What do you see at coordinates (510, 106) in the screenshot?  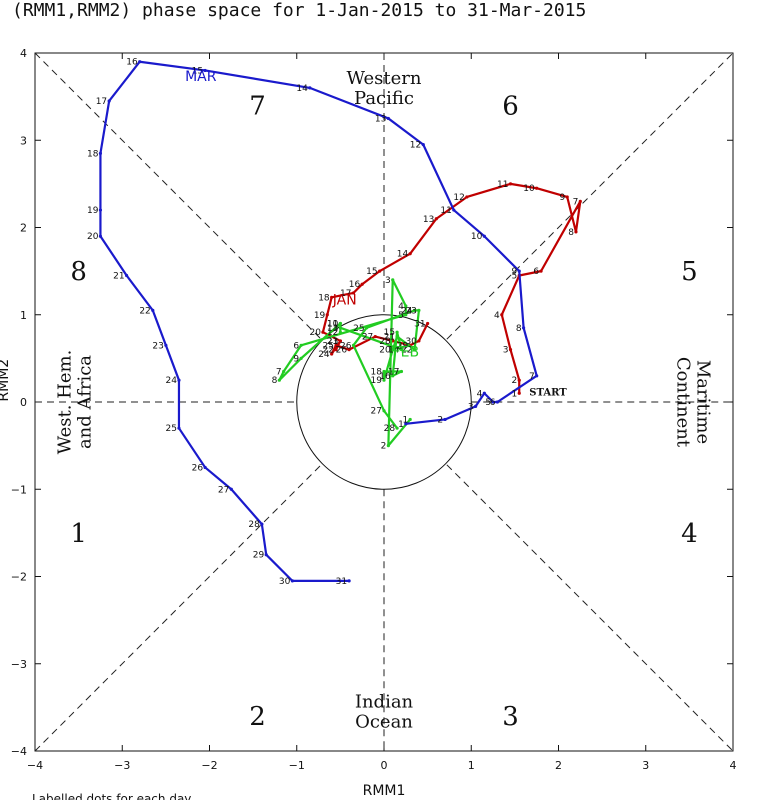 I see `phase-label: 6` at bounding box center [510, 106].